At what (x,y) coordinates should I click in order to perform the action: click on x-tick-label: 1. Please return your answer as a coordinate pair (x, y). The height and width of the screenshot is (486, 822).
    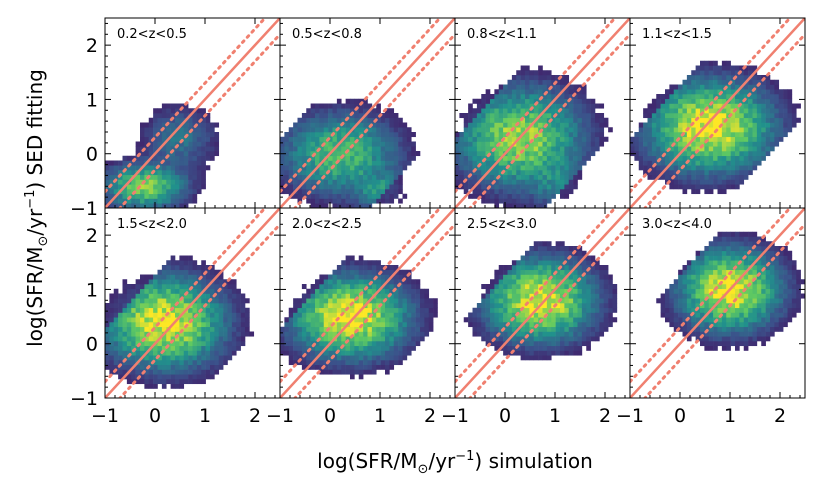
    Looking at the image, I should click on (205, 416).